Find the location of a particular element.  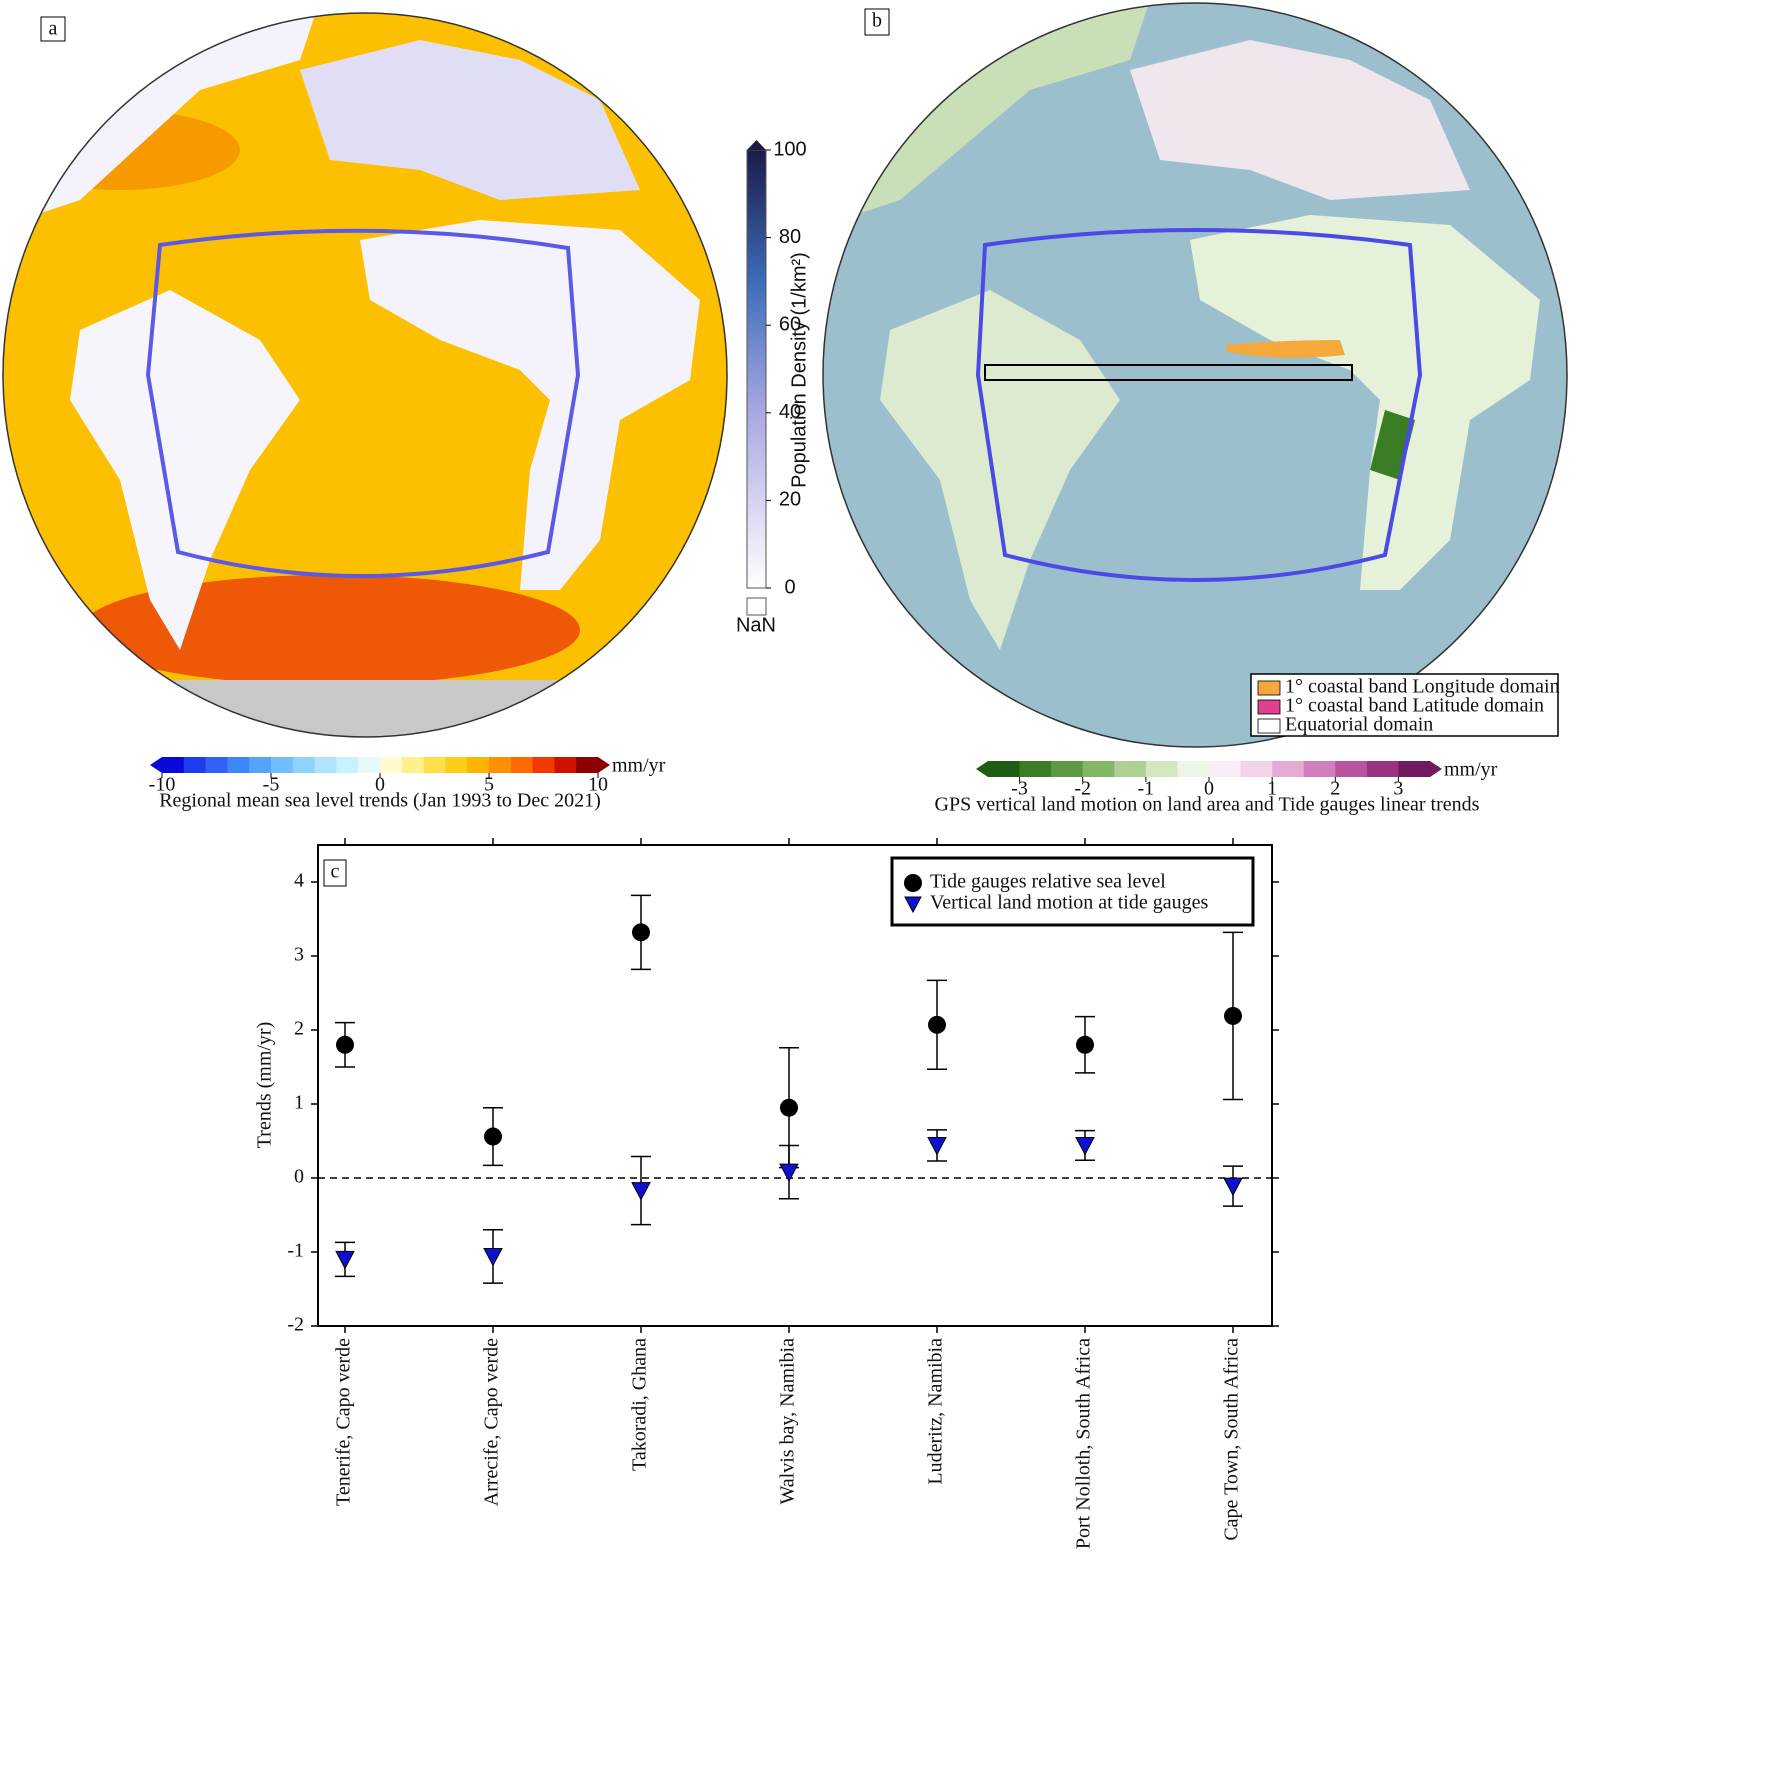

x-tick-label: Port Nolloth, South Africa is located at coordinates (1084, 1443).